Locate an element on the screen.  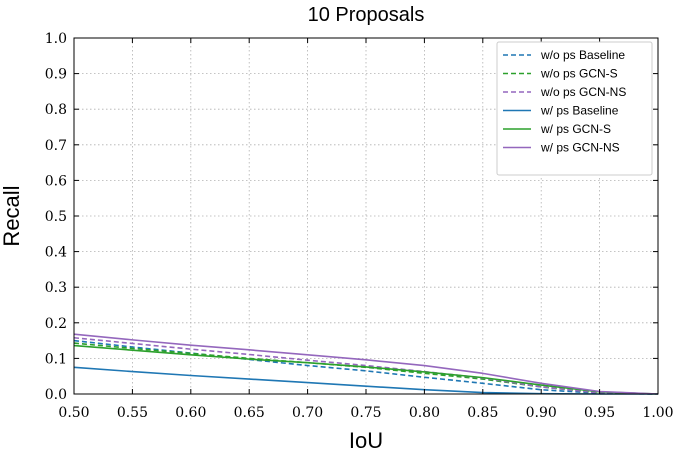
y-tick-label: 0.0 is located at coordinates (56, 395).